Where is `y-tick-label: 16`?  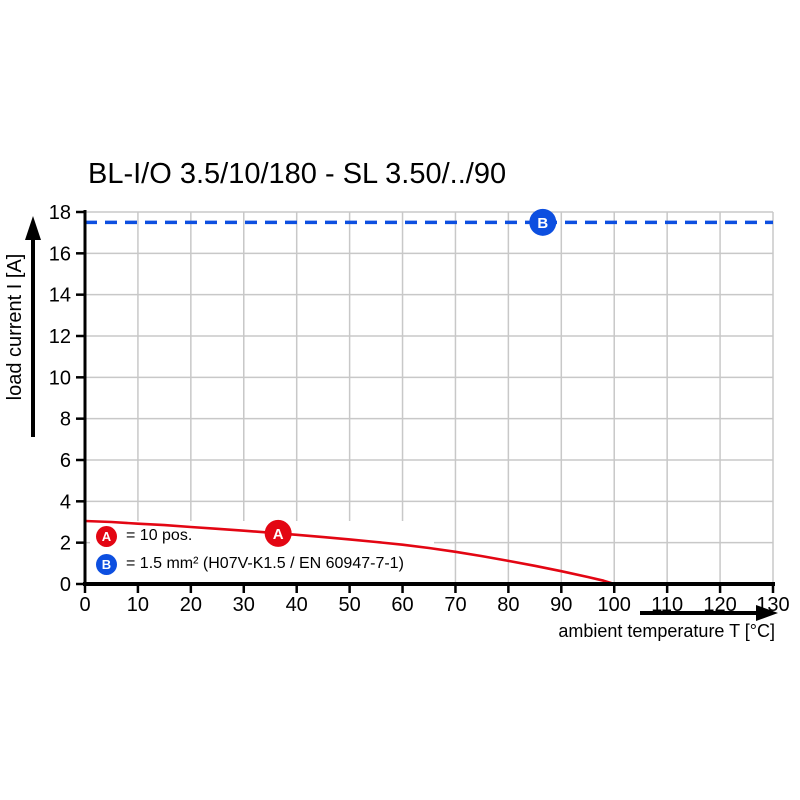 y-tick-label: 16 is located at coordinates (60, 254).